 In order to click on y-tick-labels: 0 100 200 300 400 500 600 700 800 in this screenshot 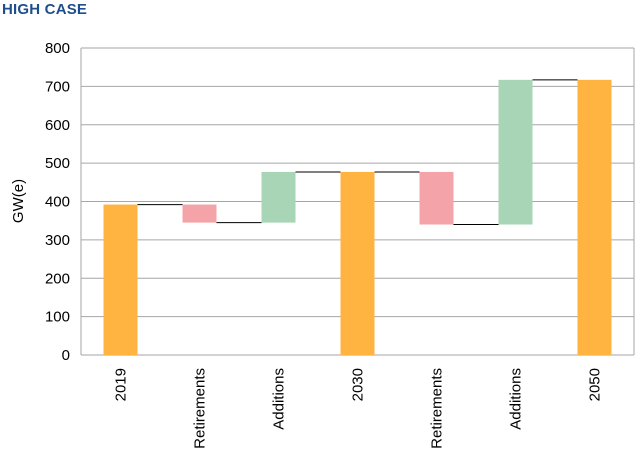, I will do `click(57, 202)`.